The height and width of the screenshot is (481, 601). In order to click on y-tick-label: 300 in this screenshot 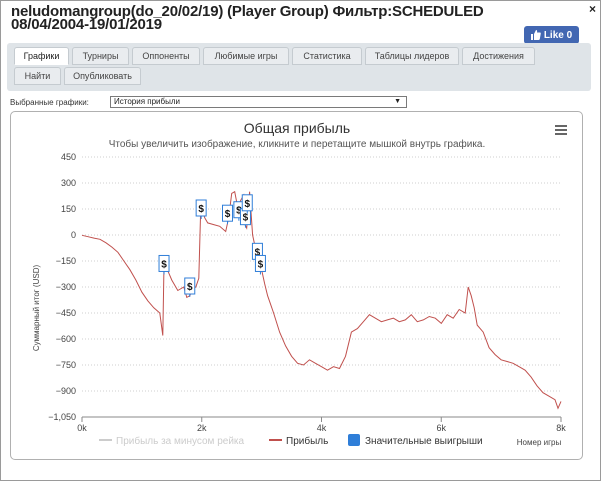, I will do `click(68, 183)`.